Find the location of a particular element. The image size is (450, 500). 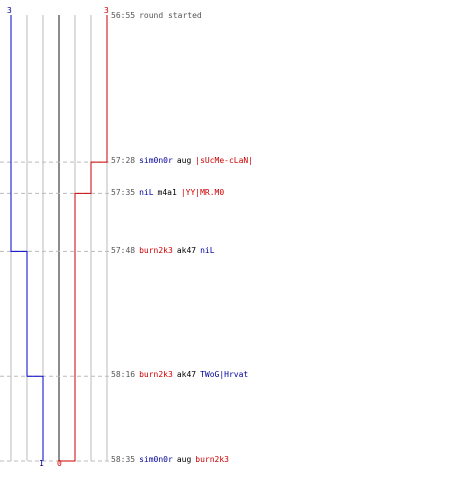

event-time: 56:55 is located at coordinates (123, 15).